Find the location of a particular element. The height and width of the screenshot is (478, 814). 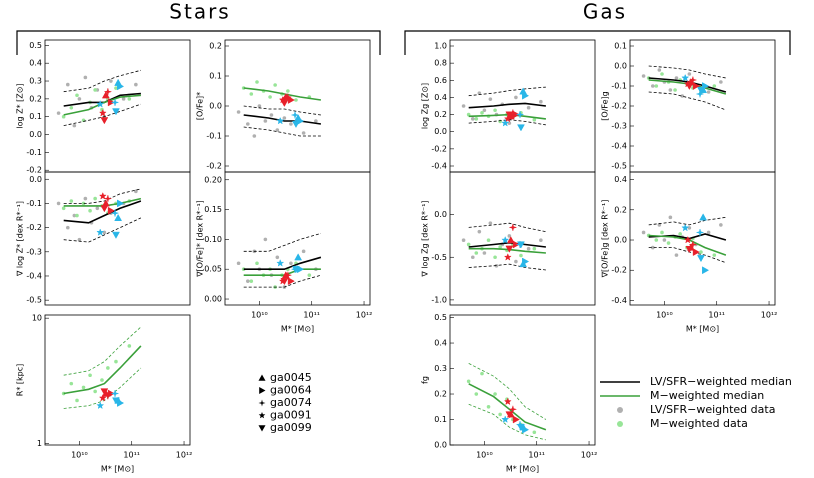

legend-dot is located at coordinates (620, 410).